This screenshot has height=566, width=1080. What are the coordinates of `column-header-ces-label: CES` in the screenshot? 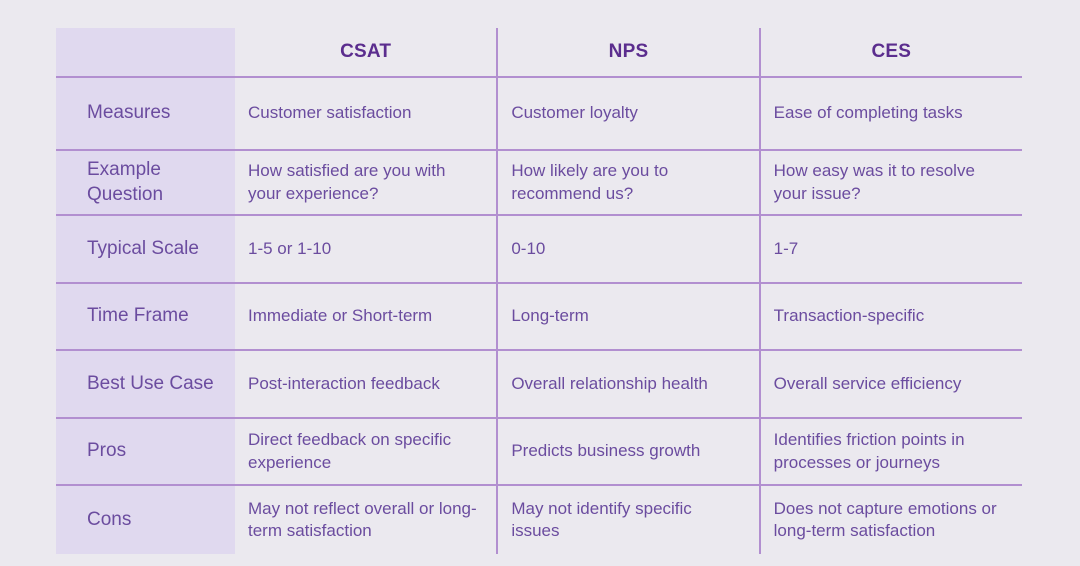 It's located at (891, 51).